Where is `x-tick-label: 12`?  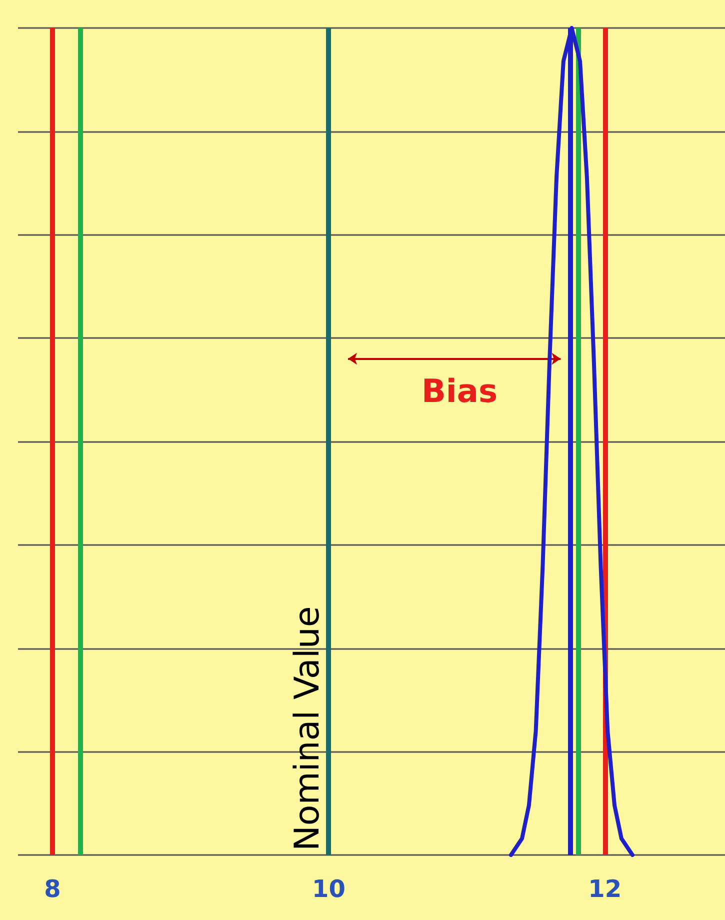 x-tick-label: 12 is located at coordinates (605, 889).